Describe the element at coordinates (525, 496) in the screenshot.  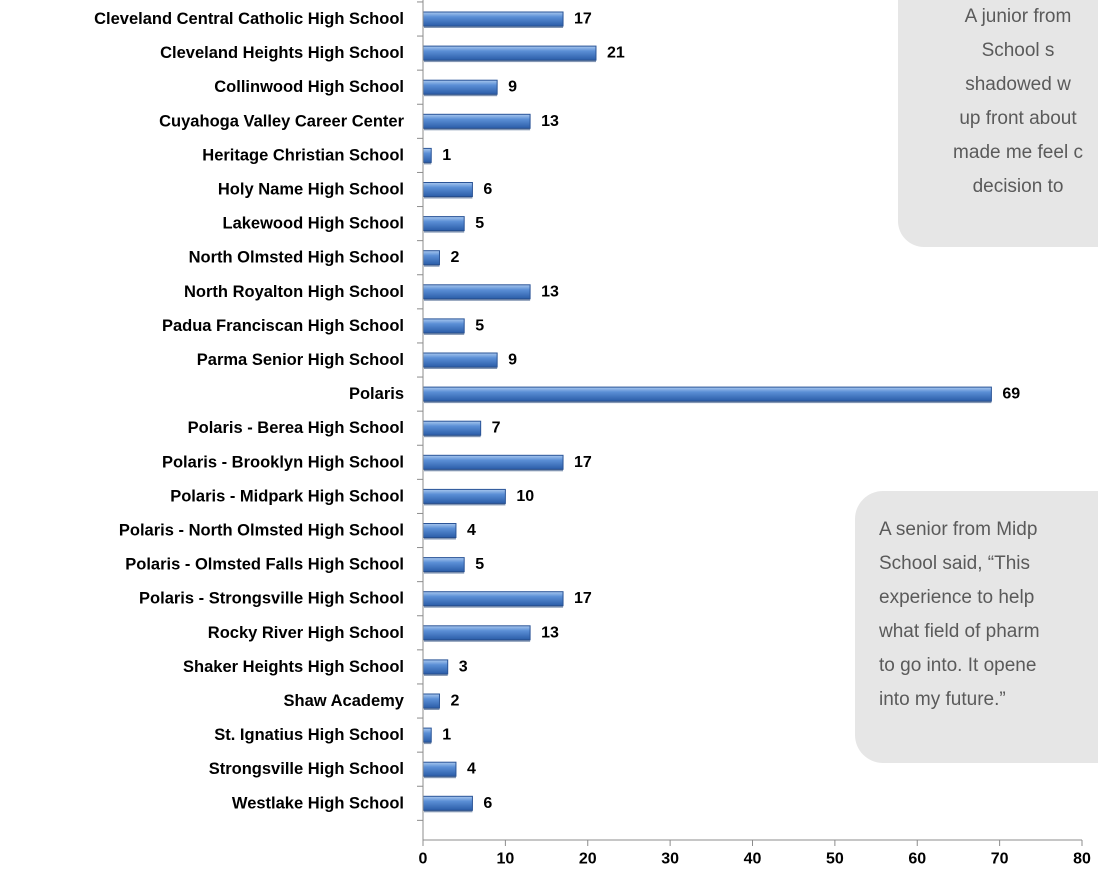
I see `data-label: 10` at that location.